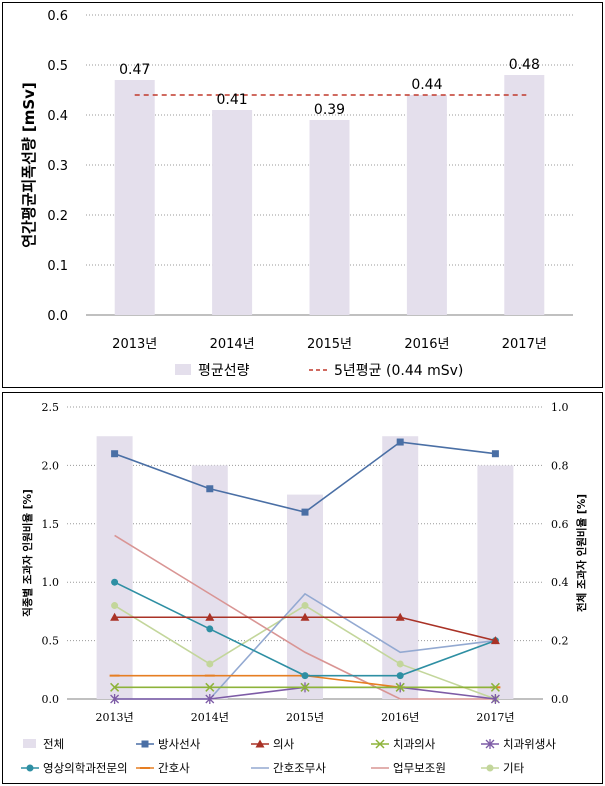  Describe the element at coordinates (115, 687) in the screenshot. I see `point-치과의사-2013년` at that location.